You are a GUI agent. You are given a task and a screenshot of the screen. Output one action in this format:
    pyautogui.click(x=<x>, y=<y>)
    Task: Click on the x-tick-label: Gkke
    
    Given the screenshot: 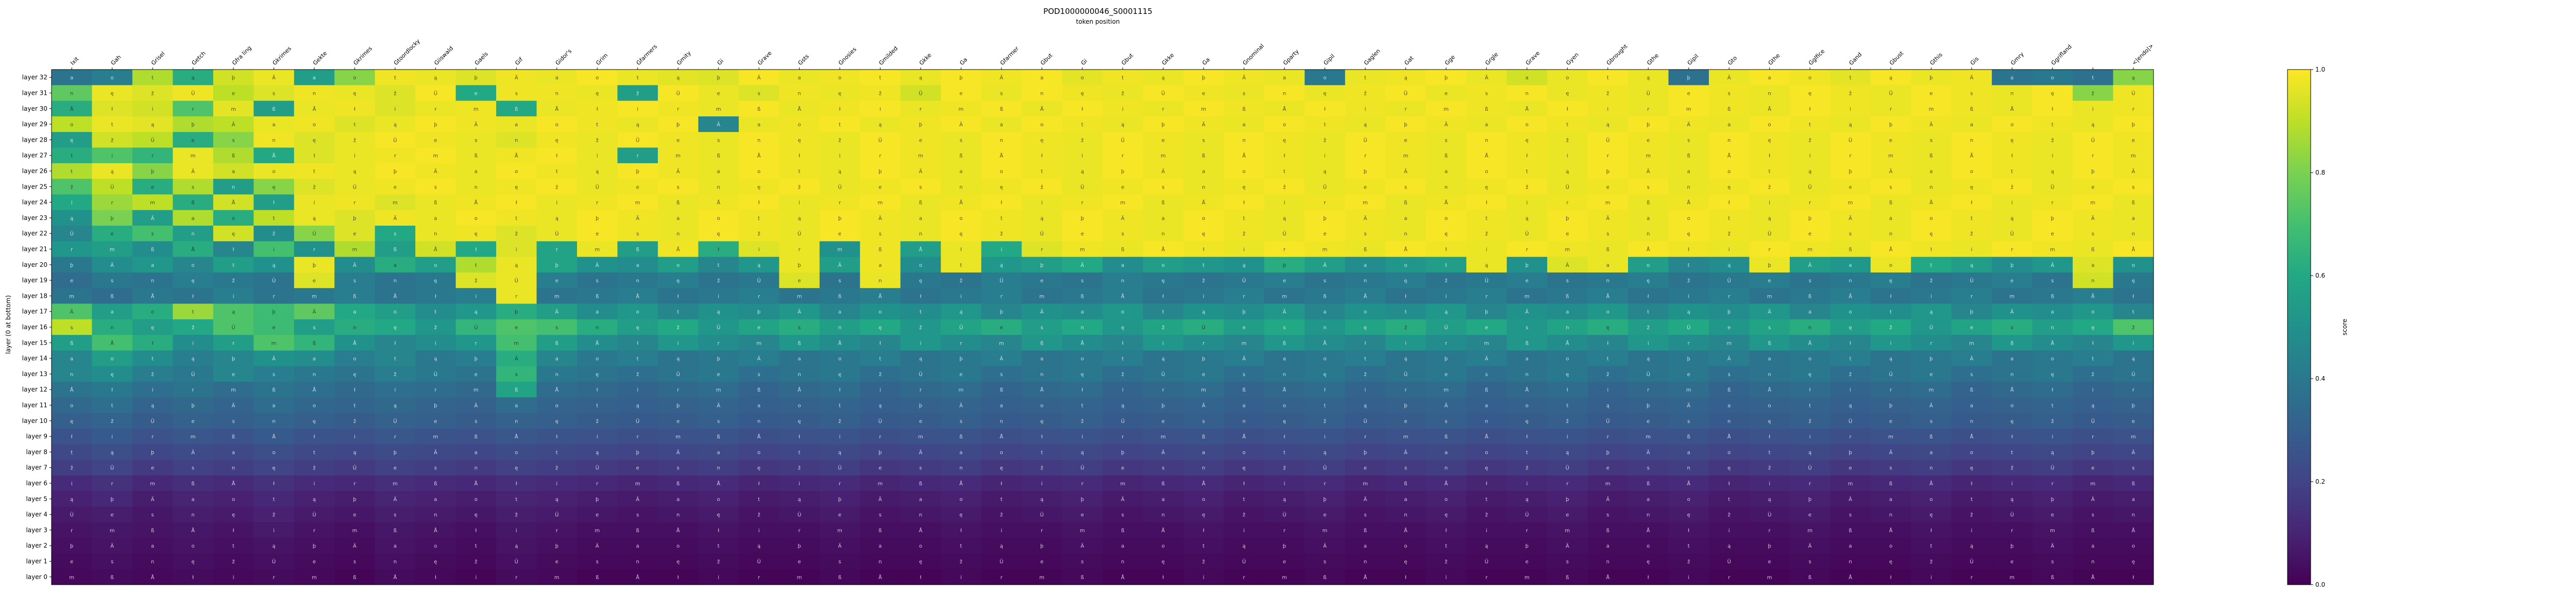 What is the action you would take?
    pyautogui.click(x=1168, y=59)
    